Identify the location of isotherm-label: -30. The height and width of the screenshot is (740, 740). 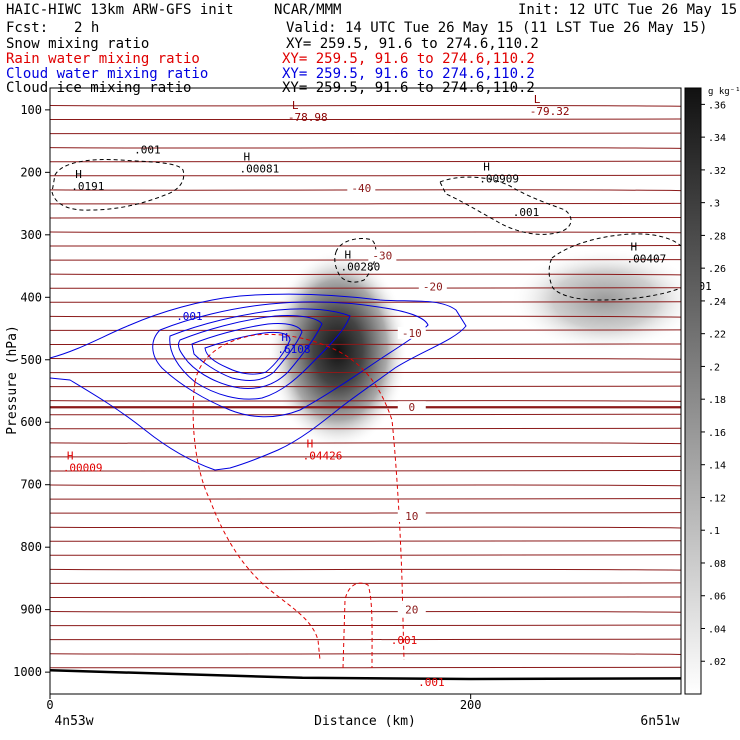
(382, 255).